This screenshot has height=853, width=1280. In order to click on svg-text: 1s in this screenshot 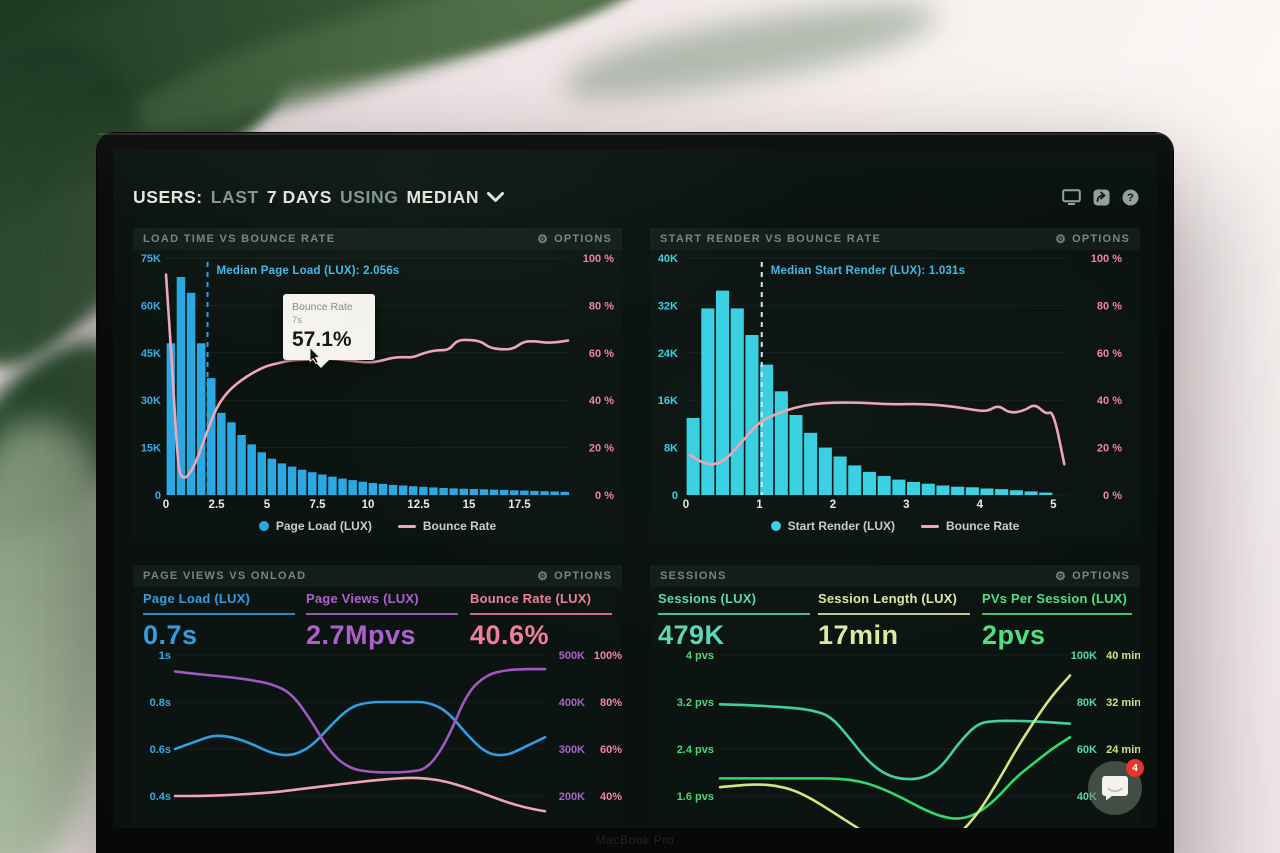, I will do `click(165, 656)`.